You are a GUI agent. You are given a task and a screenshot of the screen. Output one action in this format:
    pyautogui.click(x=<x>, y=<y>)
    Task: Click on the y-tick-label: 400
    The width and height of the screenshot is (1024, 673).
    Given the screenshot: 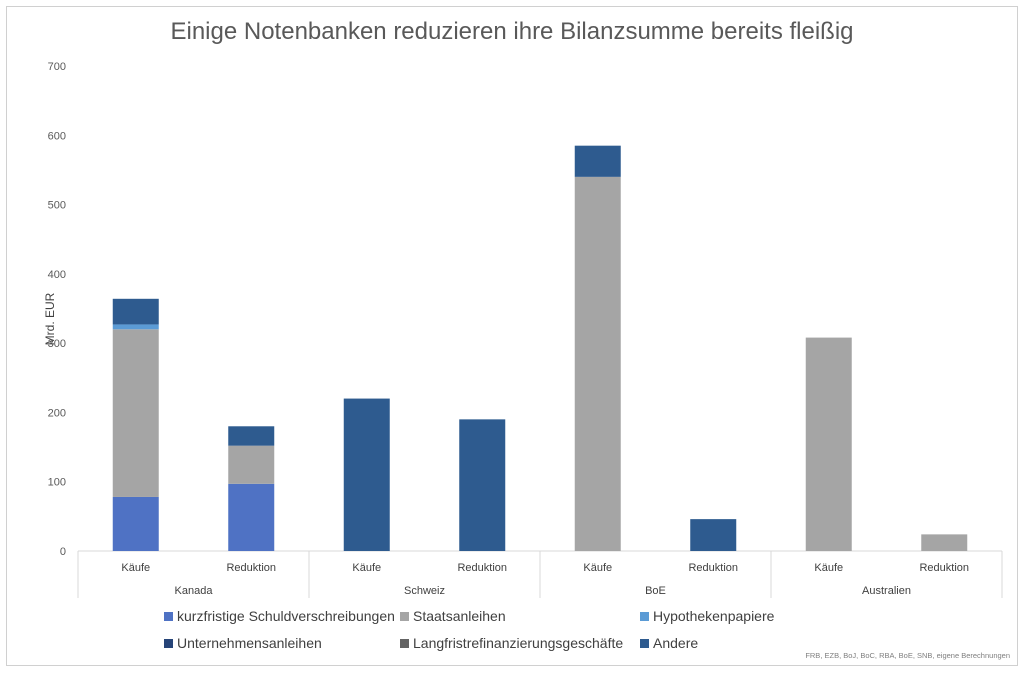 What is the action you would take?
    pyautogui.click(x=57, y=275)
    